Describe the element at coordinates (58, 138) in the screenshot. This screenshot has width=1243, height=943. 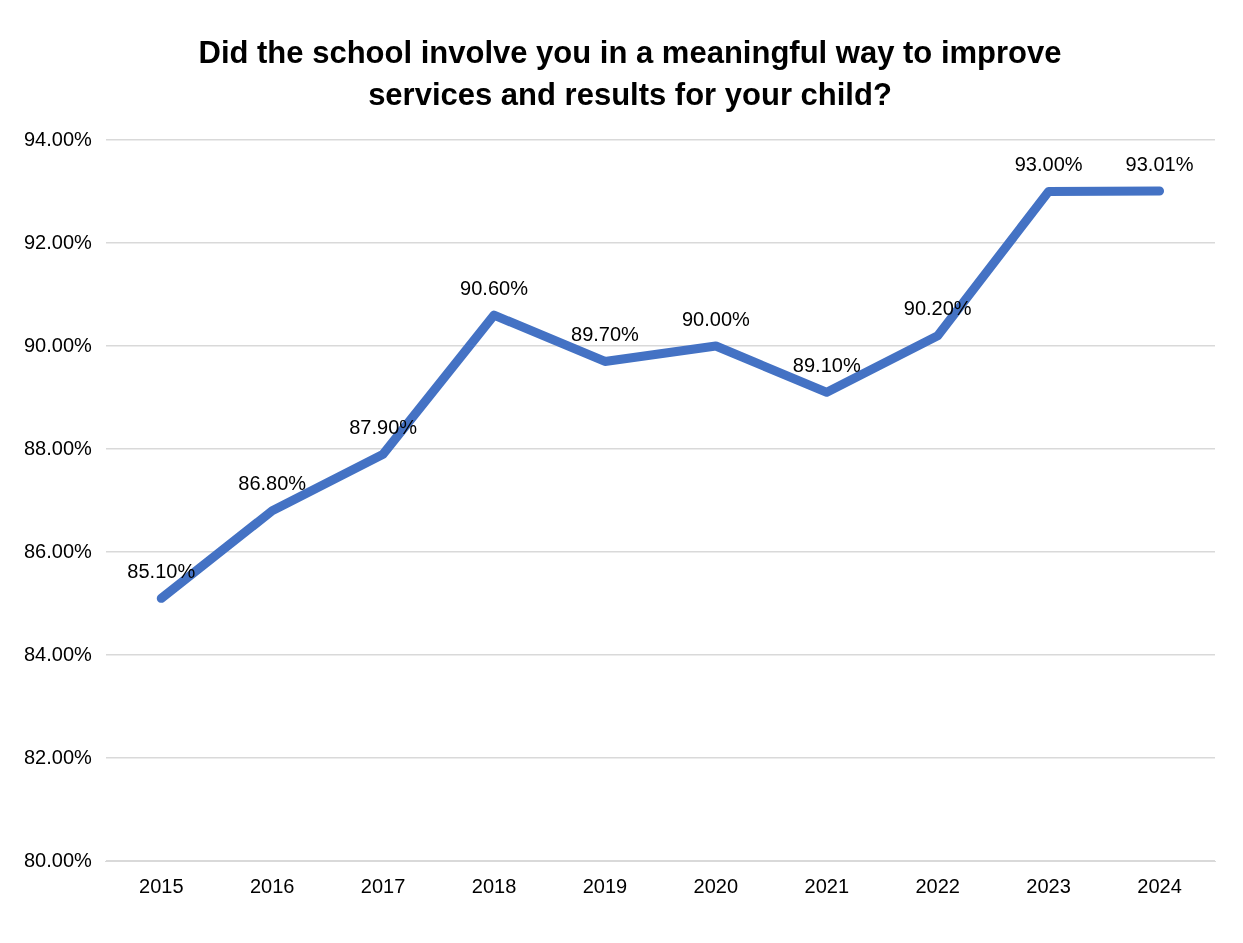
I see `y-tick-label: 94.00%` at that location.